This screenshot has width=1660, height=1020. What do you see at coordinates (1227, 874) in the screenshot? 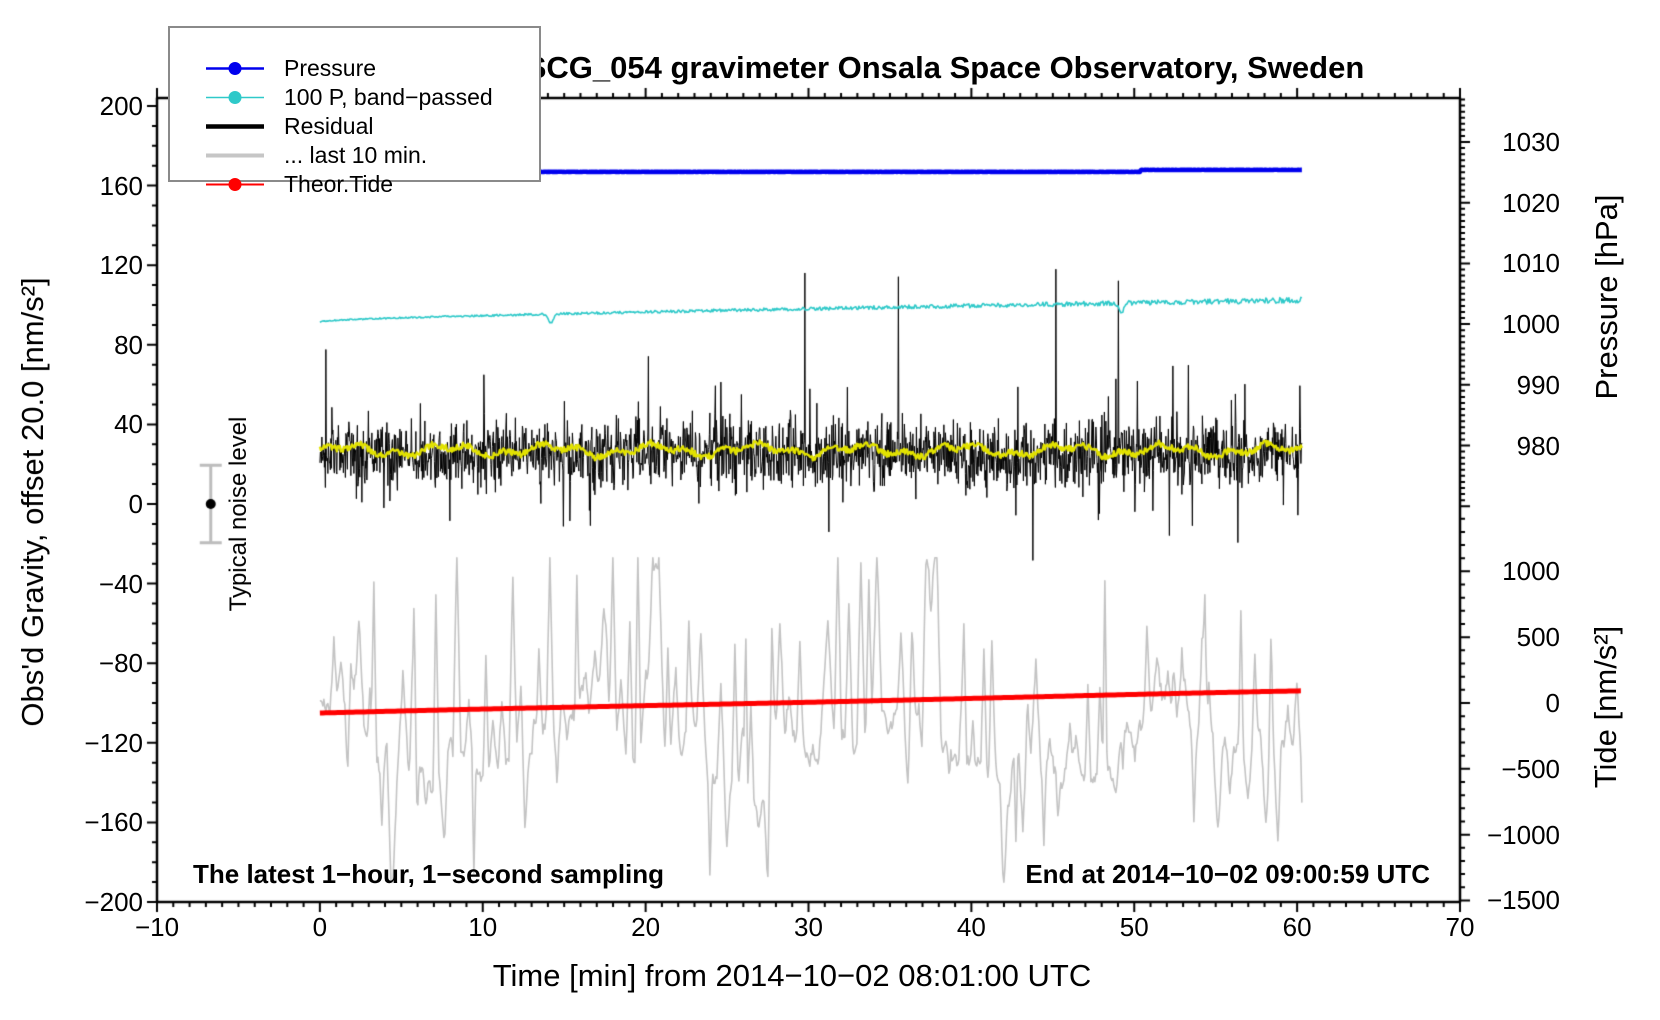
I see `end-time-annotation: End at 2014−10−02 09:00:59 UTC` at bounding box center [1227, 874].